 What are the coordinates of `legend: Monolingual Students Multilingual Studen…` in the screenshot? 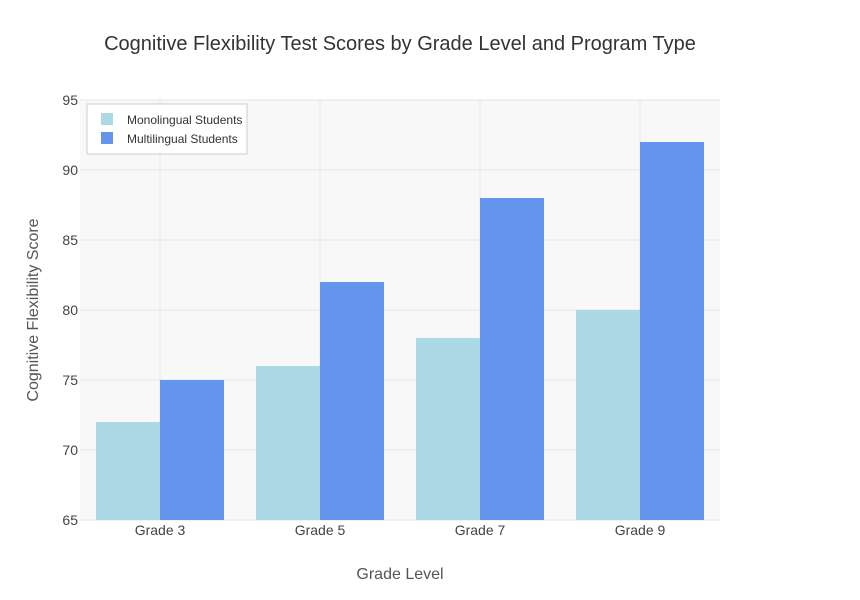 It's located at (167, 129).